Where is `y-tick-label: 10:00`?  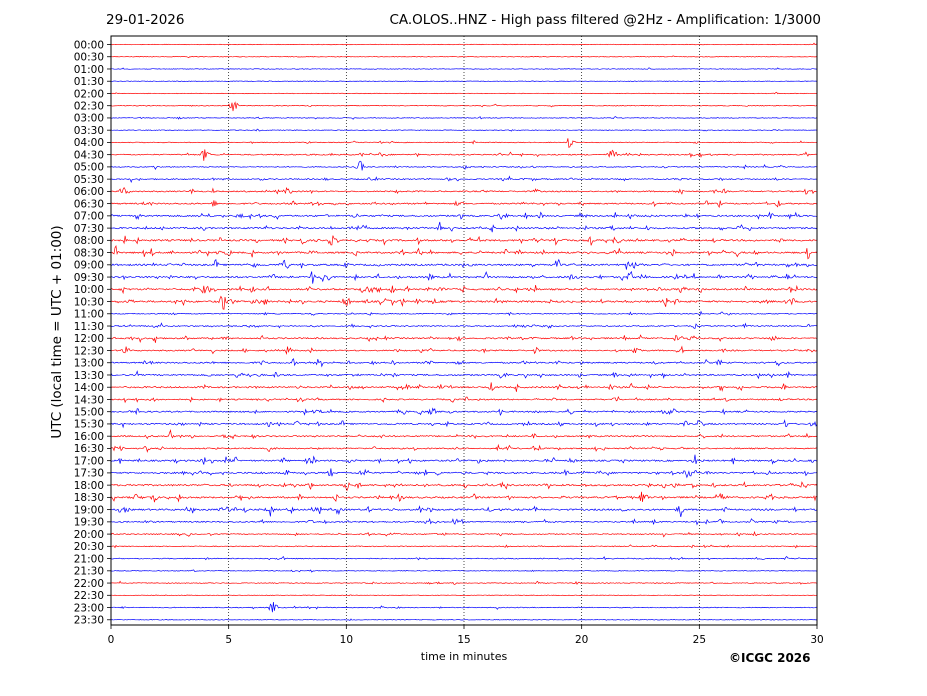 y-tick-label: 10:00 is located at coordinates (89, 290).